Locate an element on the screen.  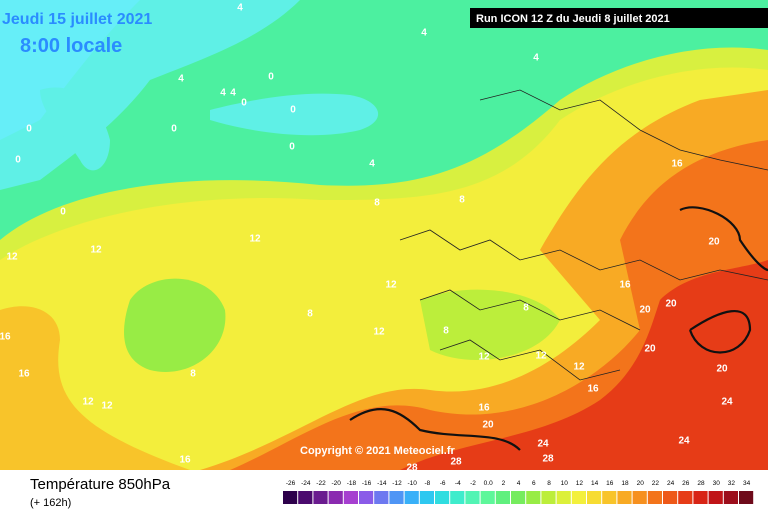
scale-label: 6 is located at coordinates (534, 483).